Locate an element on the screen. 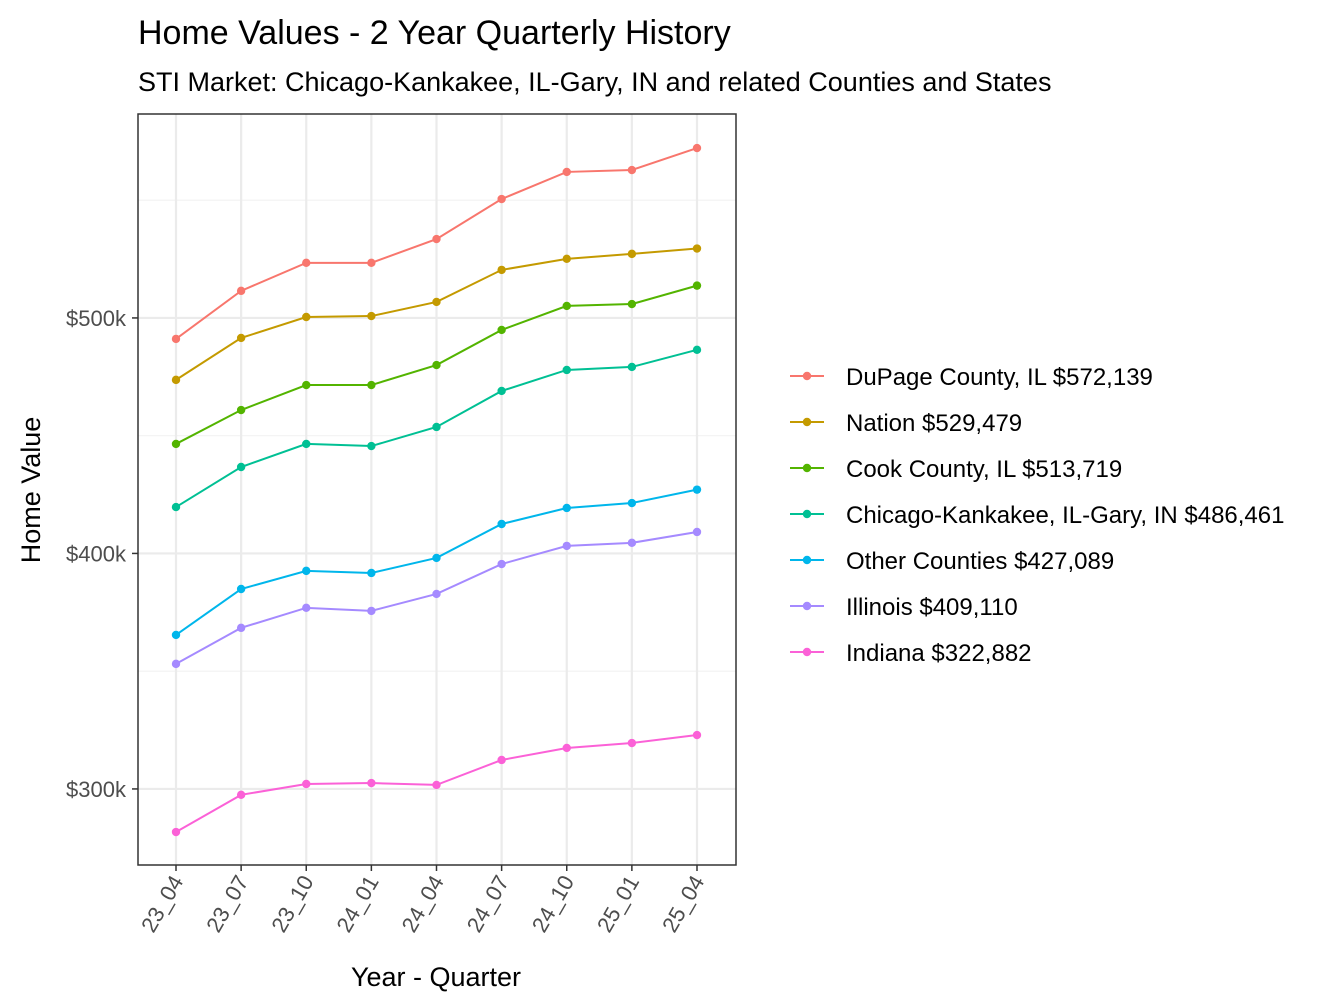 This screenshot has height=1008, width=1344. x-tick-label: 24_01 is located at coordinates (357, 903).